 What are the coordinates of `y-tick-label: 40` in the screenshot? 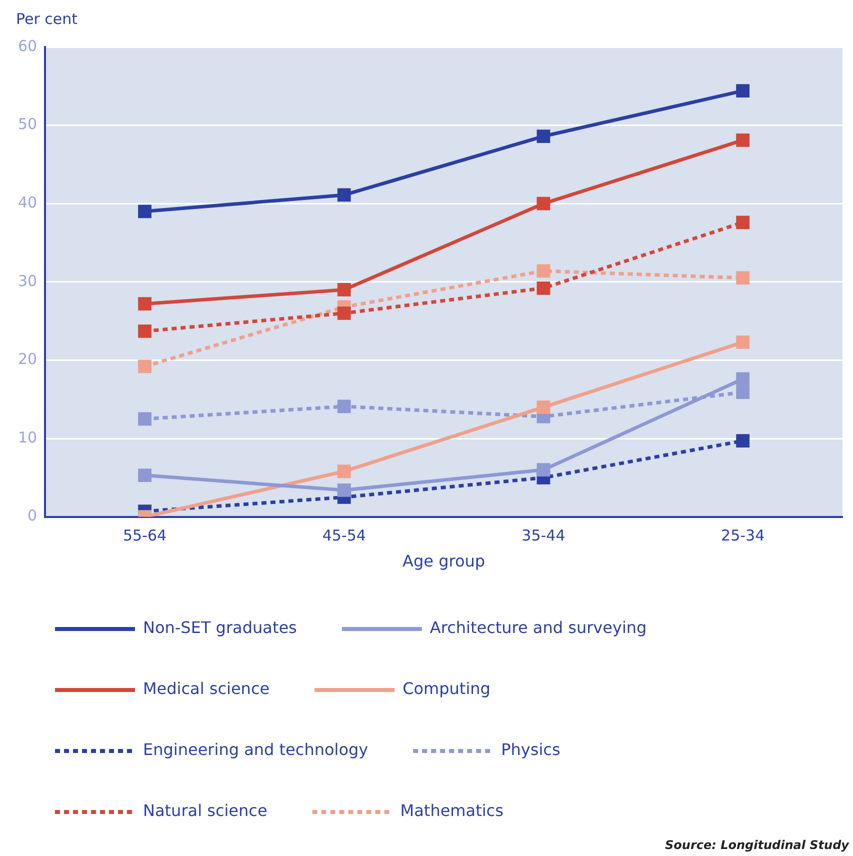 It's located at (28, 202).